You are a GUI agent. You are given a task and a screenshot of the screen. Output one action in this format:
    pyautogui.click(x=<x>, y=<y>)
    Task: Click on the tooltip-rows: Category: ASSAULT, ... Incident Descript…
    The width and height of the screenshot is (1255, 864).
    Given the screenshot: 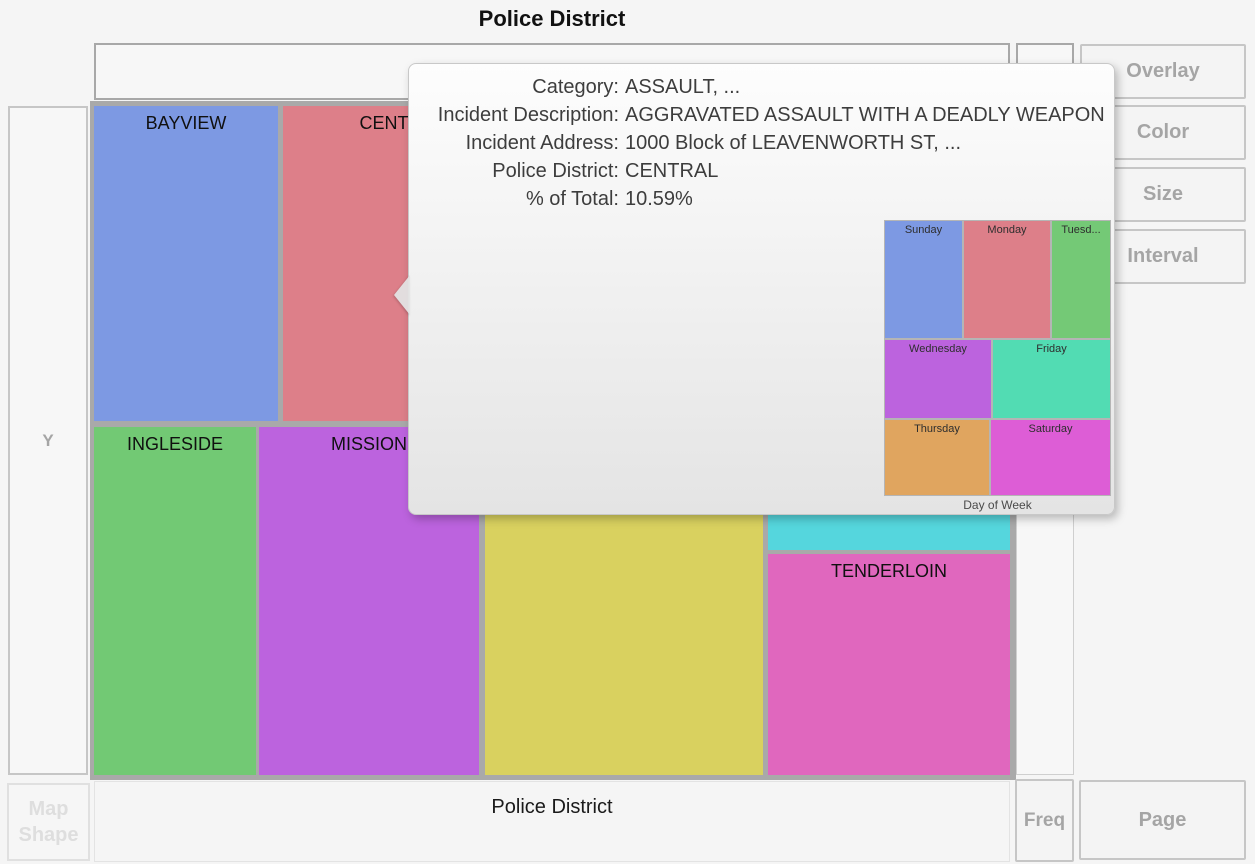 What is the action you would take?
    pyautogui.click(x=765, y=143)
    